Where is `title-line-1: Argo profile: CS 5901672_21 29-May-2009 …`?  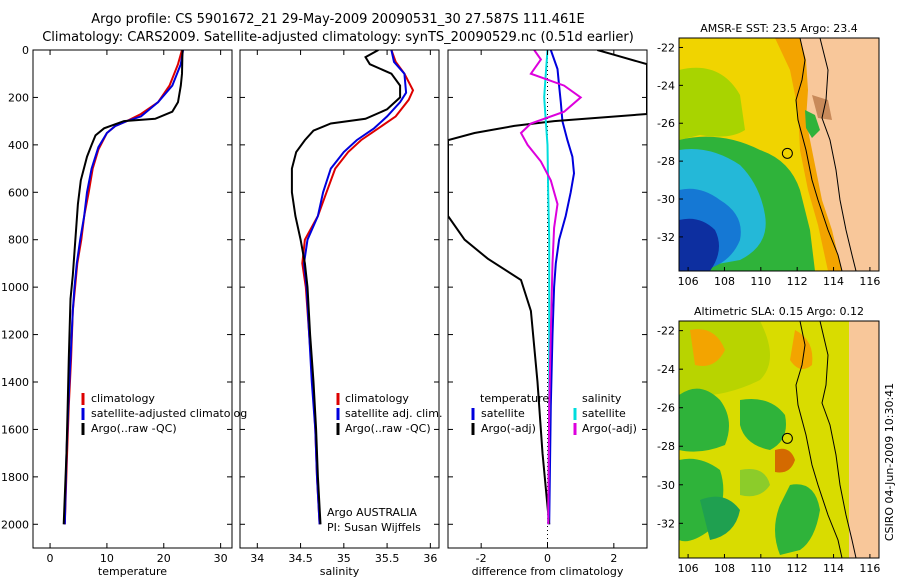
title-line-1: Argo profile: CS 5901672_21 29-May-2009 … is located at coordinates (337, 19).